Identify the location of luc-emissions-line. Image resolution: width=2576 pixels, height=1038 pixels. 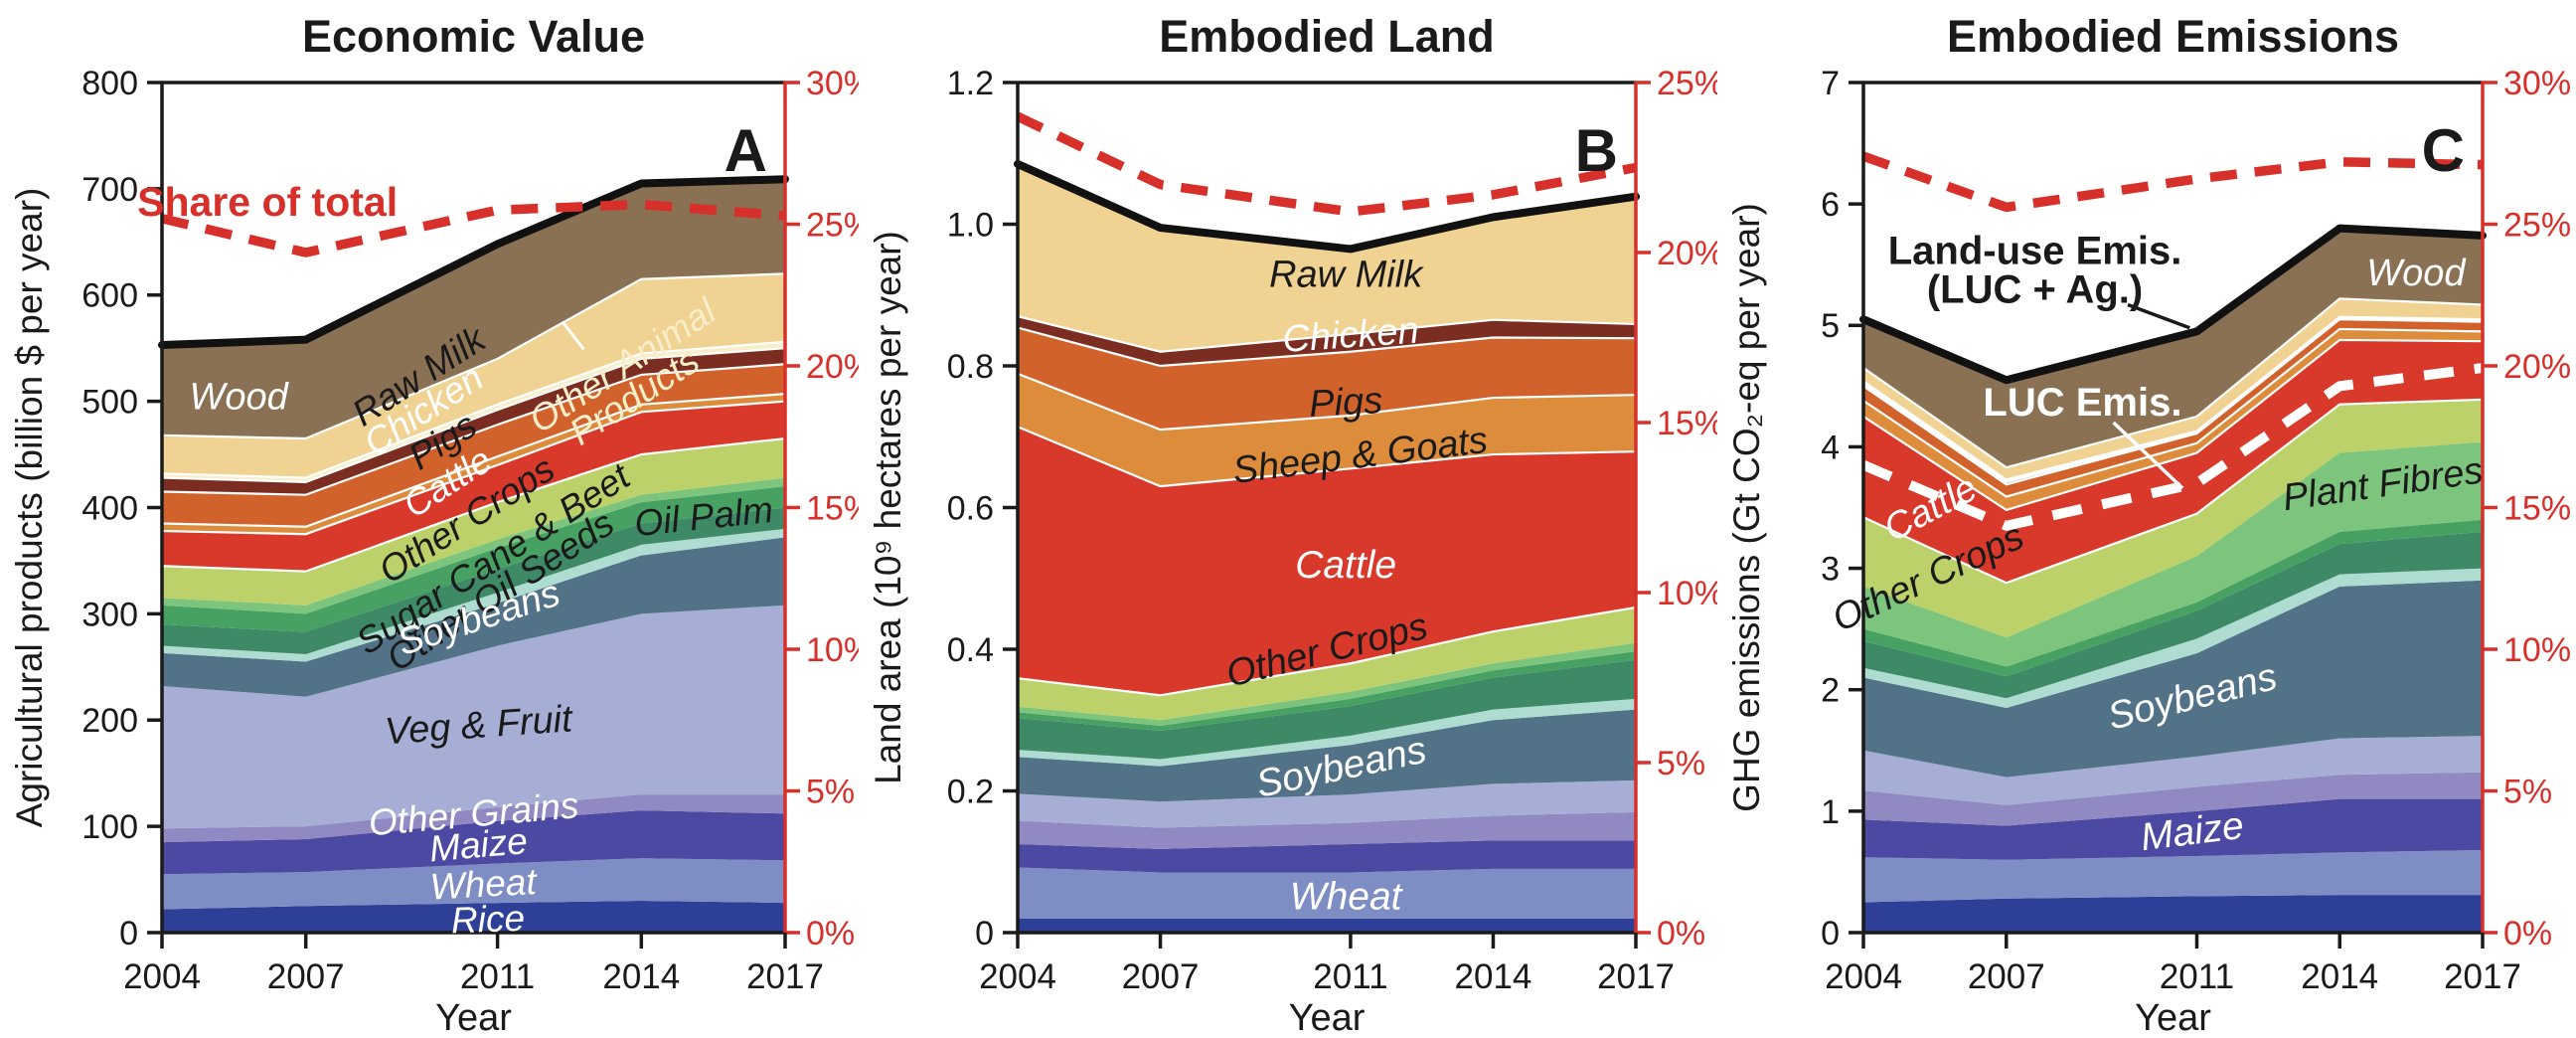
(2172, 447).